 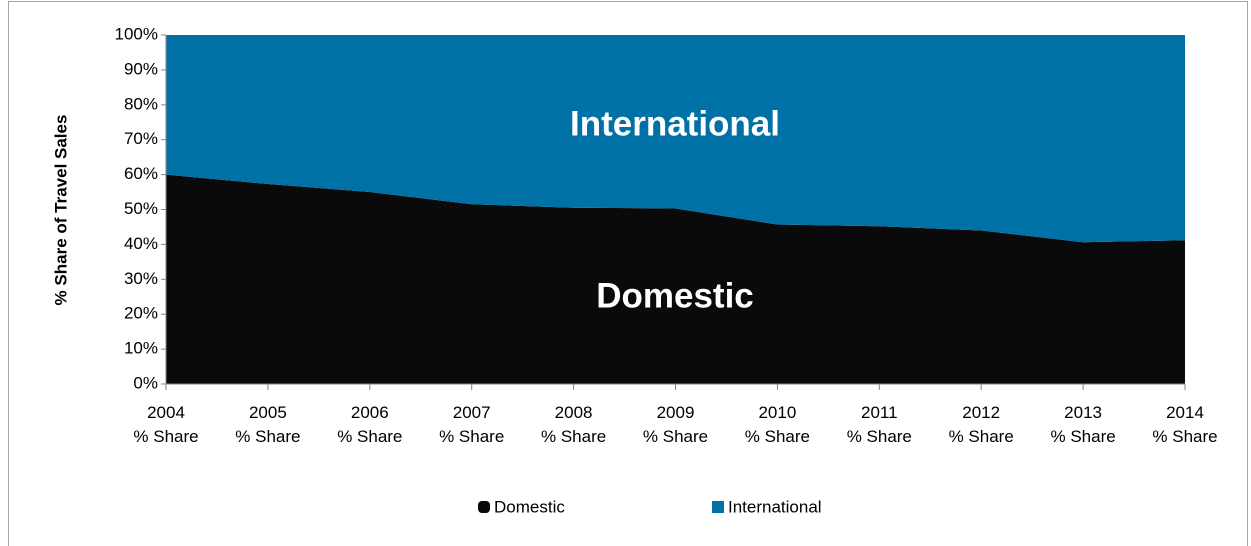 What do you see at coordinates (141, 348) in the screenshot?
I see `y-tick-label: 10%` at bounding box center [141, 348].